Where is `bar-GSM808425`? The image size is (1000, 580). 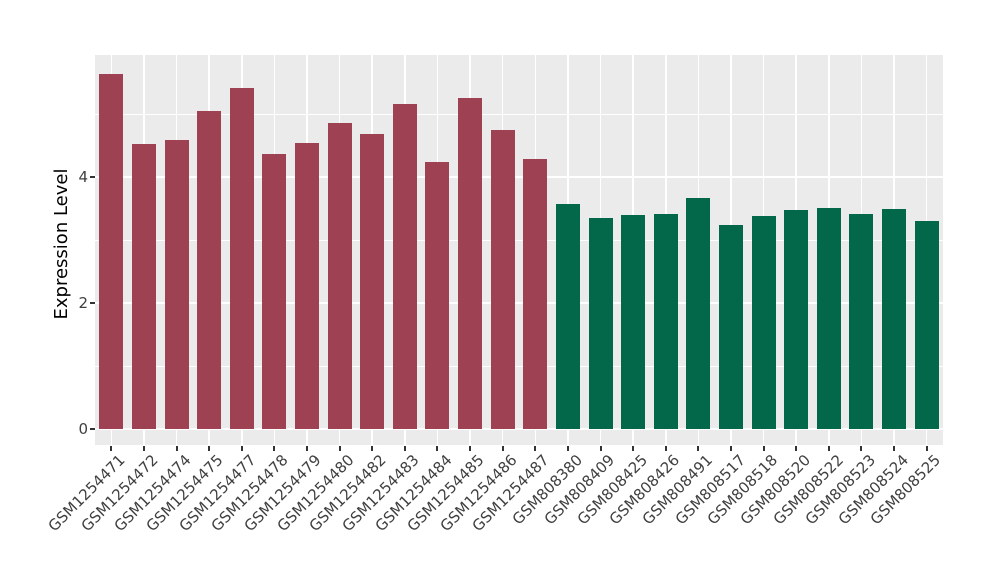 bar-GSM808425 is located at coordinates (633, 321).